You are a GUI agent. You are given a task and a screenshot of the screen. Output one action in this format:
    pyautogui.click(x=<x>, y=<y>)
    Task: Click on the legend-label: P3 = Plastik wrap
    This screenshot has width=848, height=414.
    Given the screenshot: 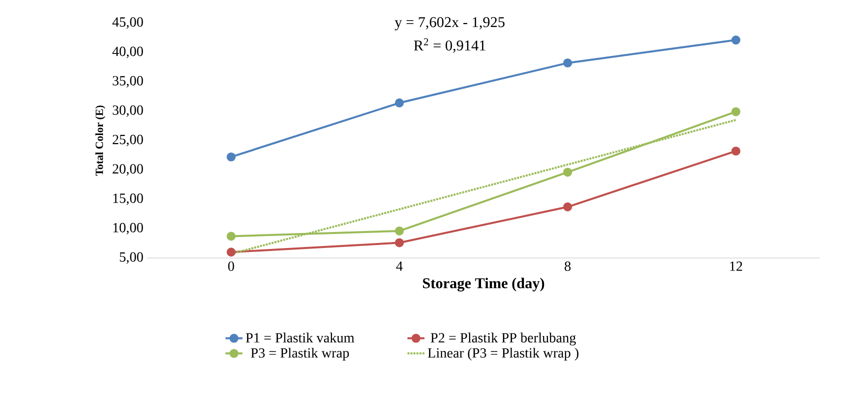 What is the action you would take?
    pyautogui.click(x=299, y=354)
    